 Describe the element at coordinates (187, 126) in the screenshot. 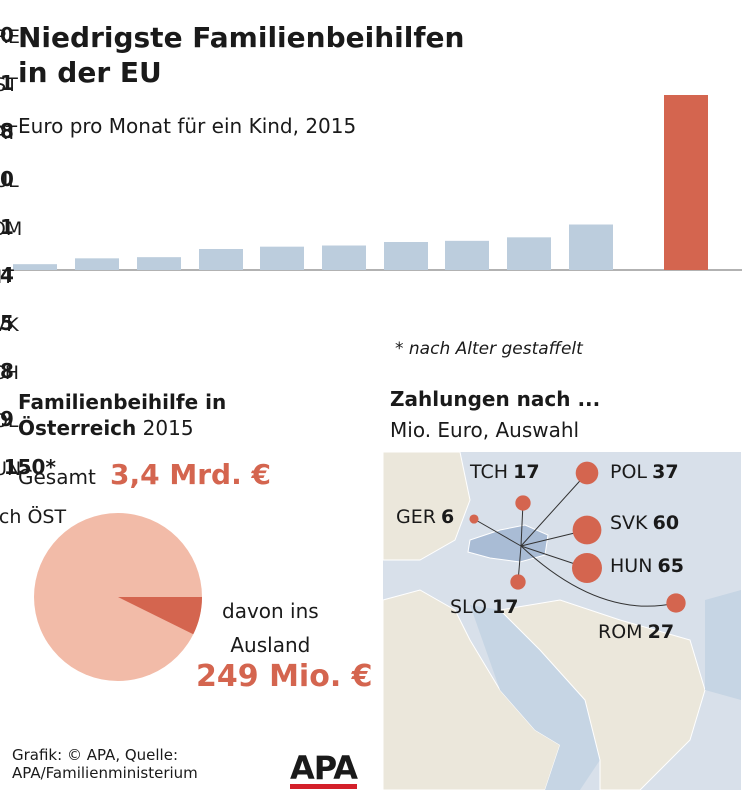

I see `subtitle: Euro pro Monat für ein Kind, 2015` at that location.